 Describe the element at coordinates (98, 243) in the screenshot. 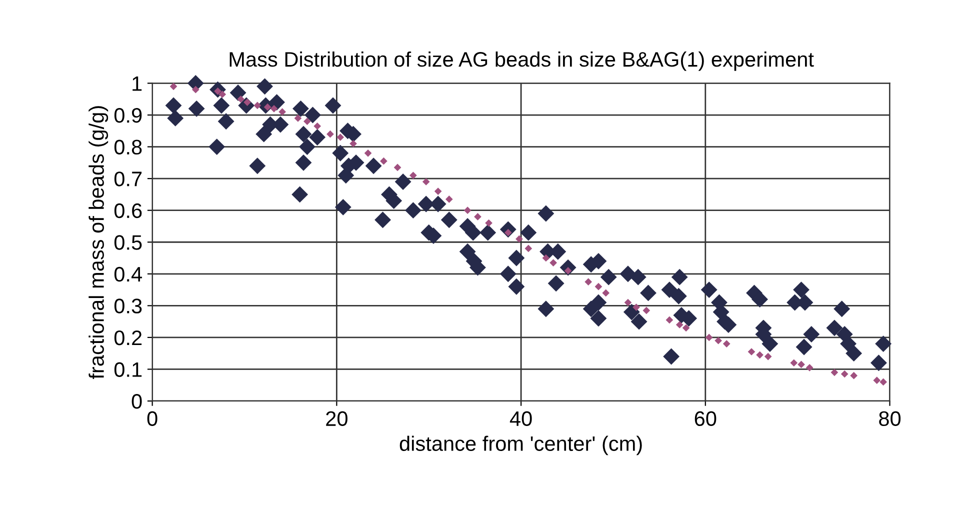

I see `y-axis-title: fractional mass of beads (g/g)` at that location.